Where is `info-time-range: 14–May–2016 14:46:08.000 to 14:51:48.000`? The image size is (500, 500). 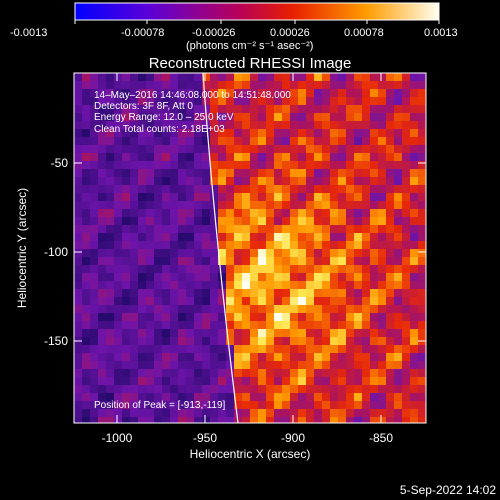 info-time-range: 14–May–2016 14:46:08.000 to 14:51:48.000 is located at coordinates (192, 95).